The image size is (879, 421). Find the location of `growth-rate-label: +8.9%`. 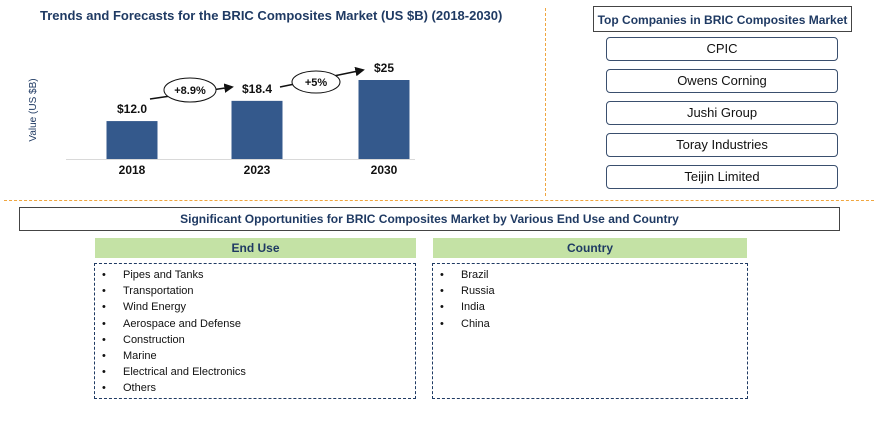

growth-rate-label: +8.9% is located at coordinates (190, 91).